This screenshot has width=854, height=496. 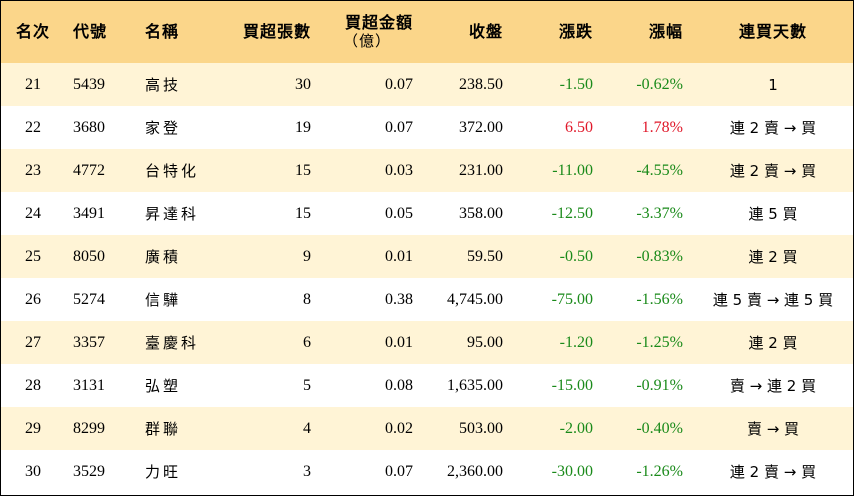 I want to click on cell-close-price: 231.00, so click(x=481, y=170).